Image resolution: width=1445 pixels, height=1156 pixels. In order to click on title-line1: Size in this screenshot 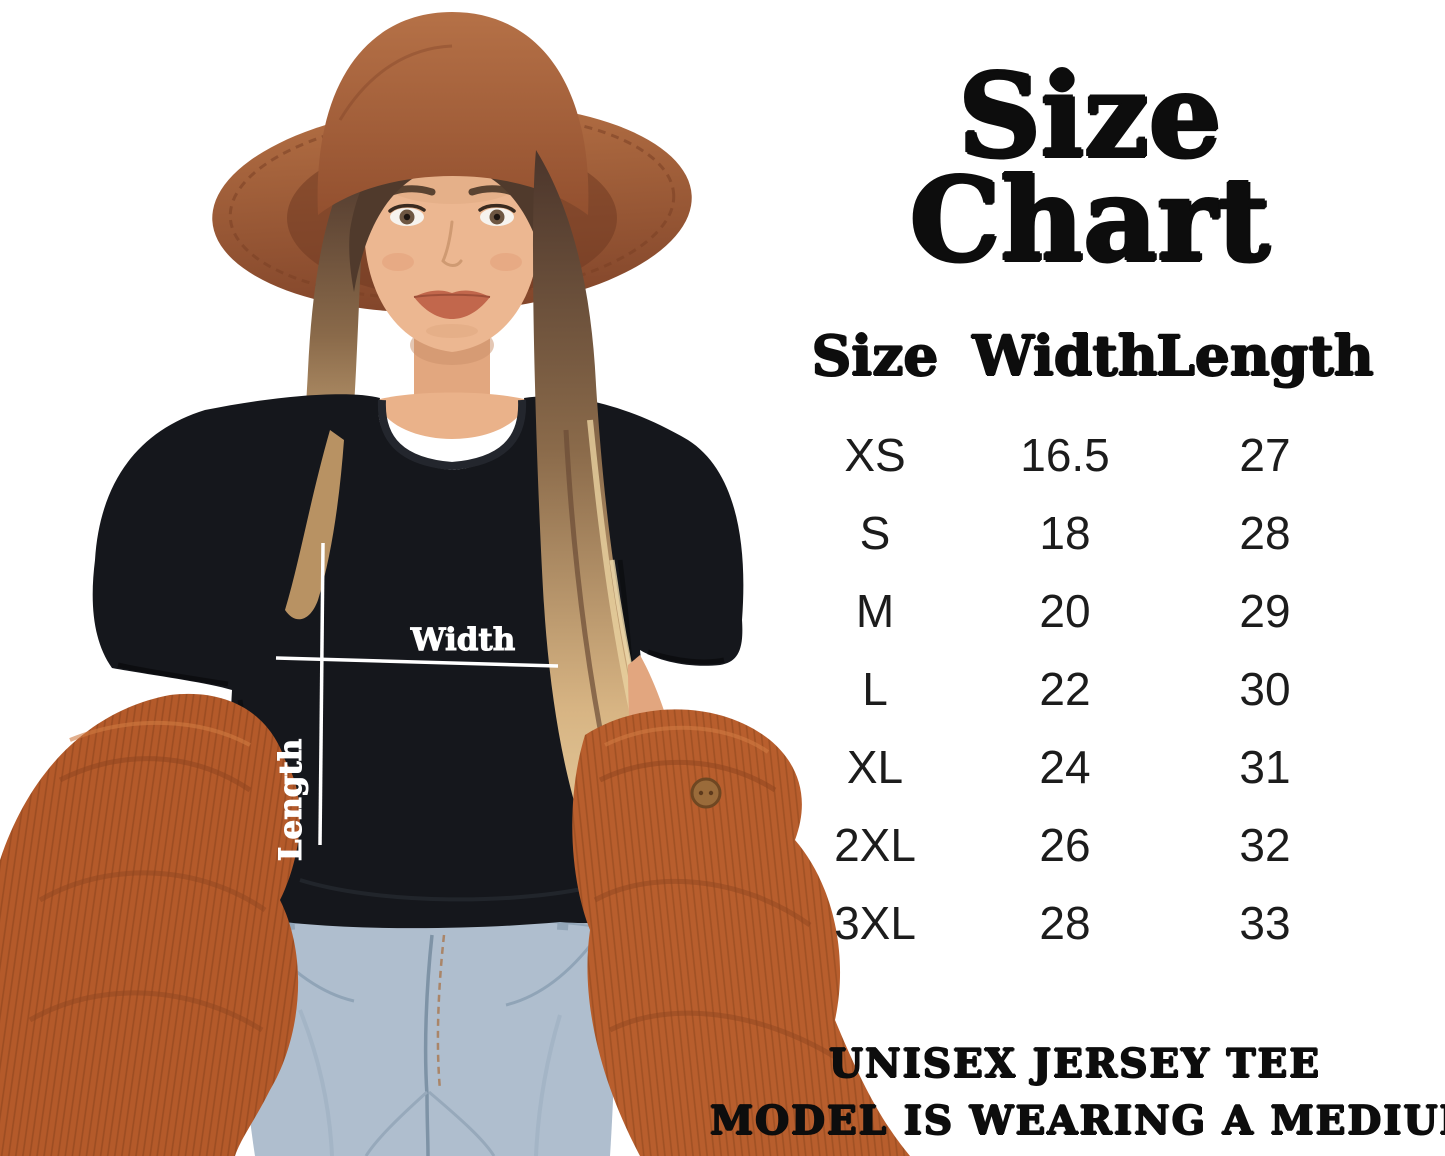, I will do `click(1090, 116)`.